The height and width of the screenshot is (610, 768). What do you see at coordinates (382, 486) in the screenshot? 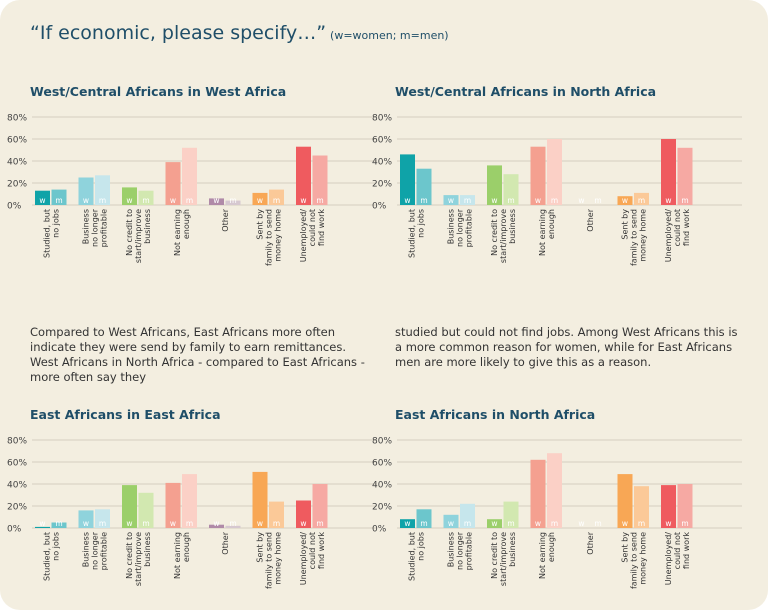
I see `y-tick-label: 40%` at bounding box center [382, 486].